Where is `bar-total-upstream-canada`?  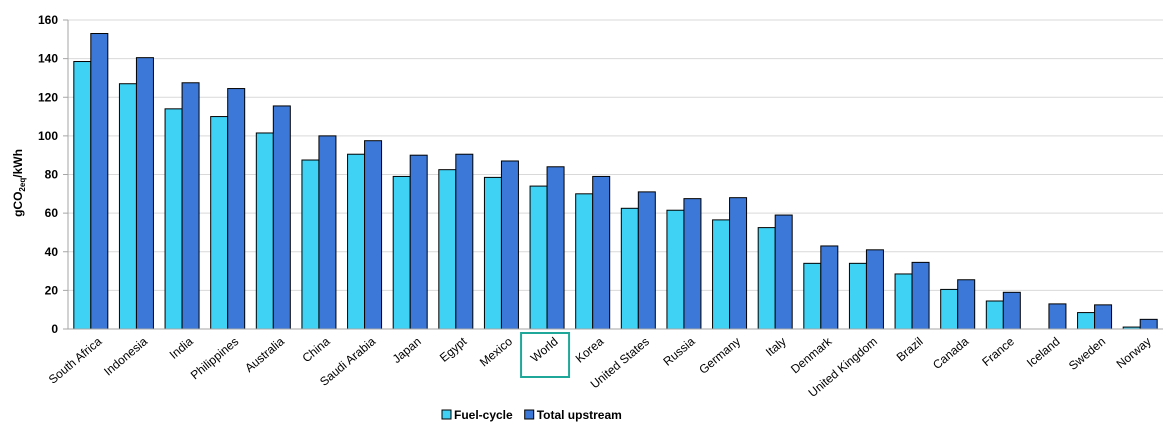
bar-total-upstream-canada is located at coordinates (966, 304).